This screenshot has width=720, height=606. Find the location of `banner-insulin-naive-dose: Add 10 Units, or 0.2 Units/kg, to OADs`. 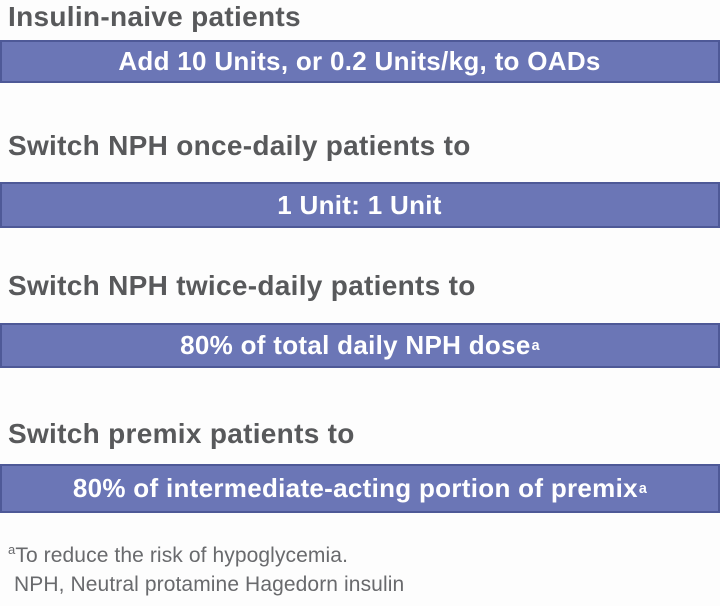

banner-insulin-naive-dose: Add 10 Units, or 0.2 Units/kg, to OADs is located at coordinates (360, 61).